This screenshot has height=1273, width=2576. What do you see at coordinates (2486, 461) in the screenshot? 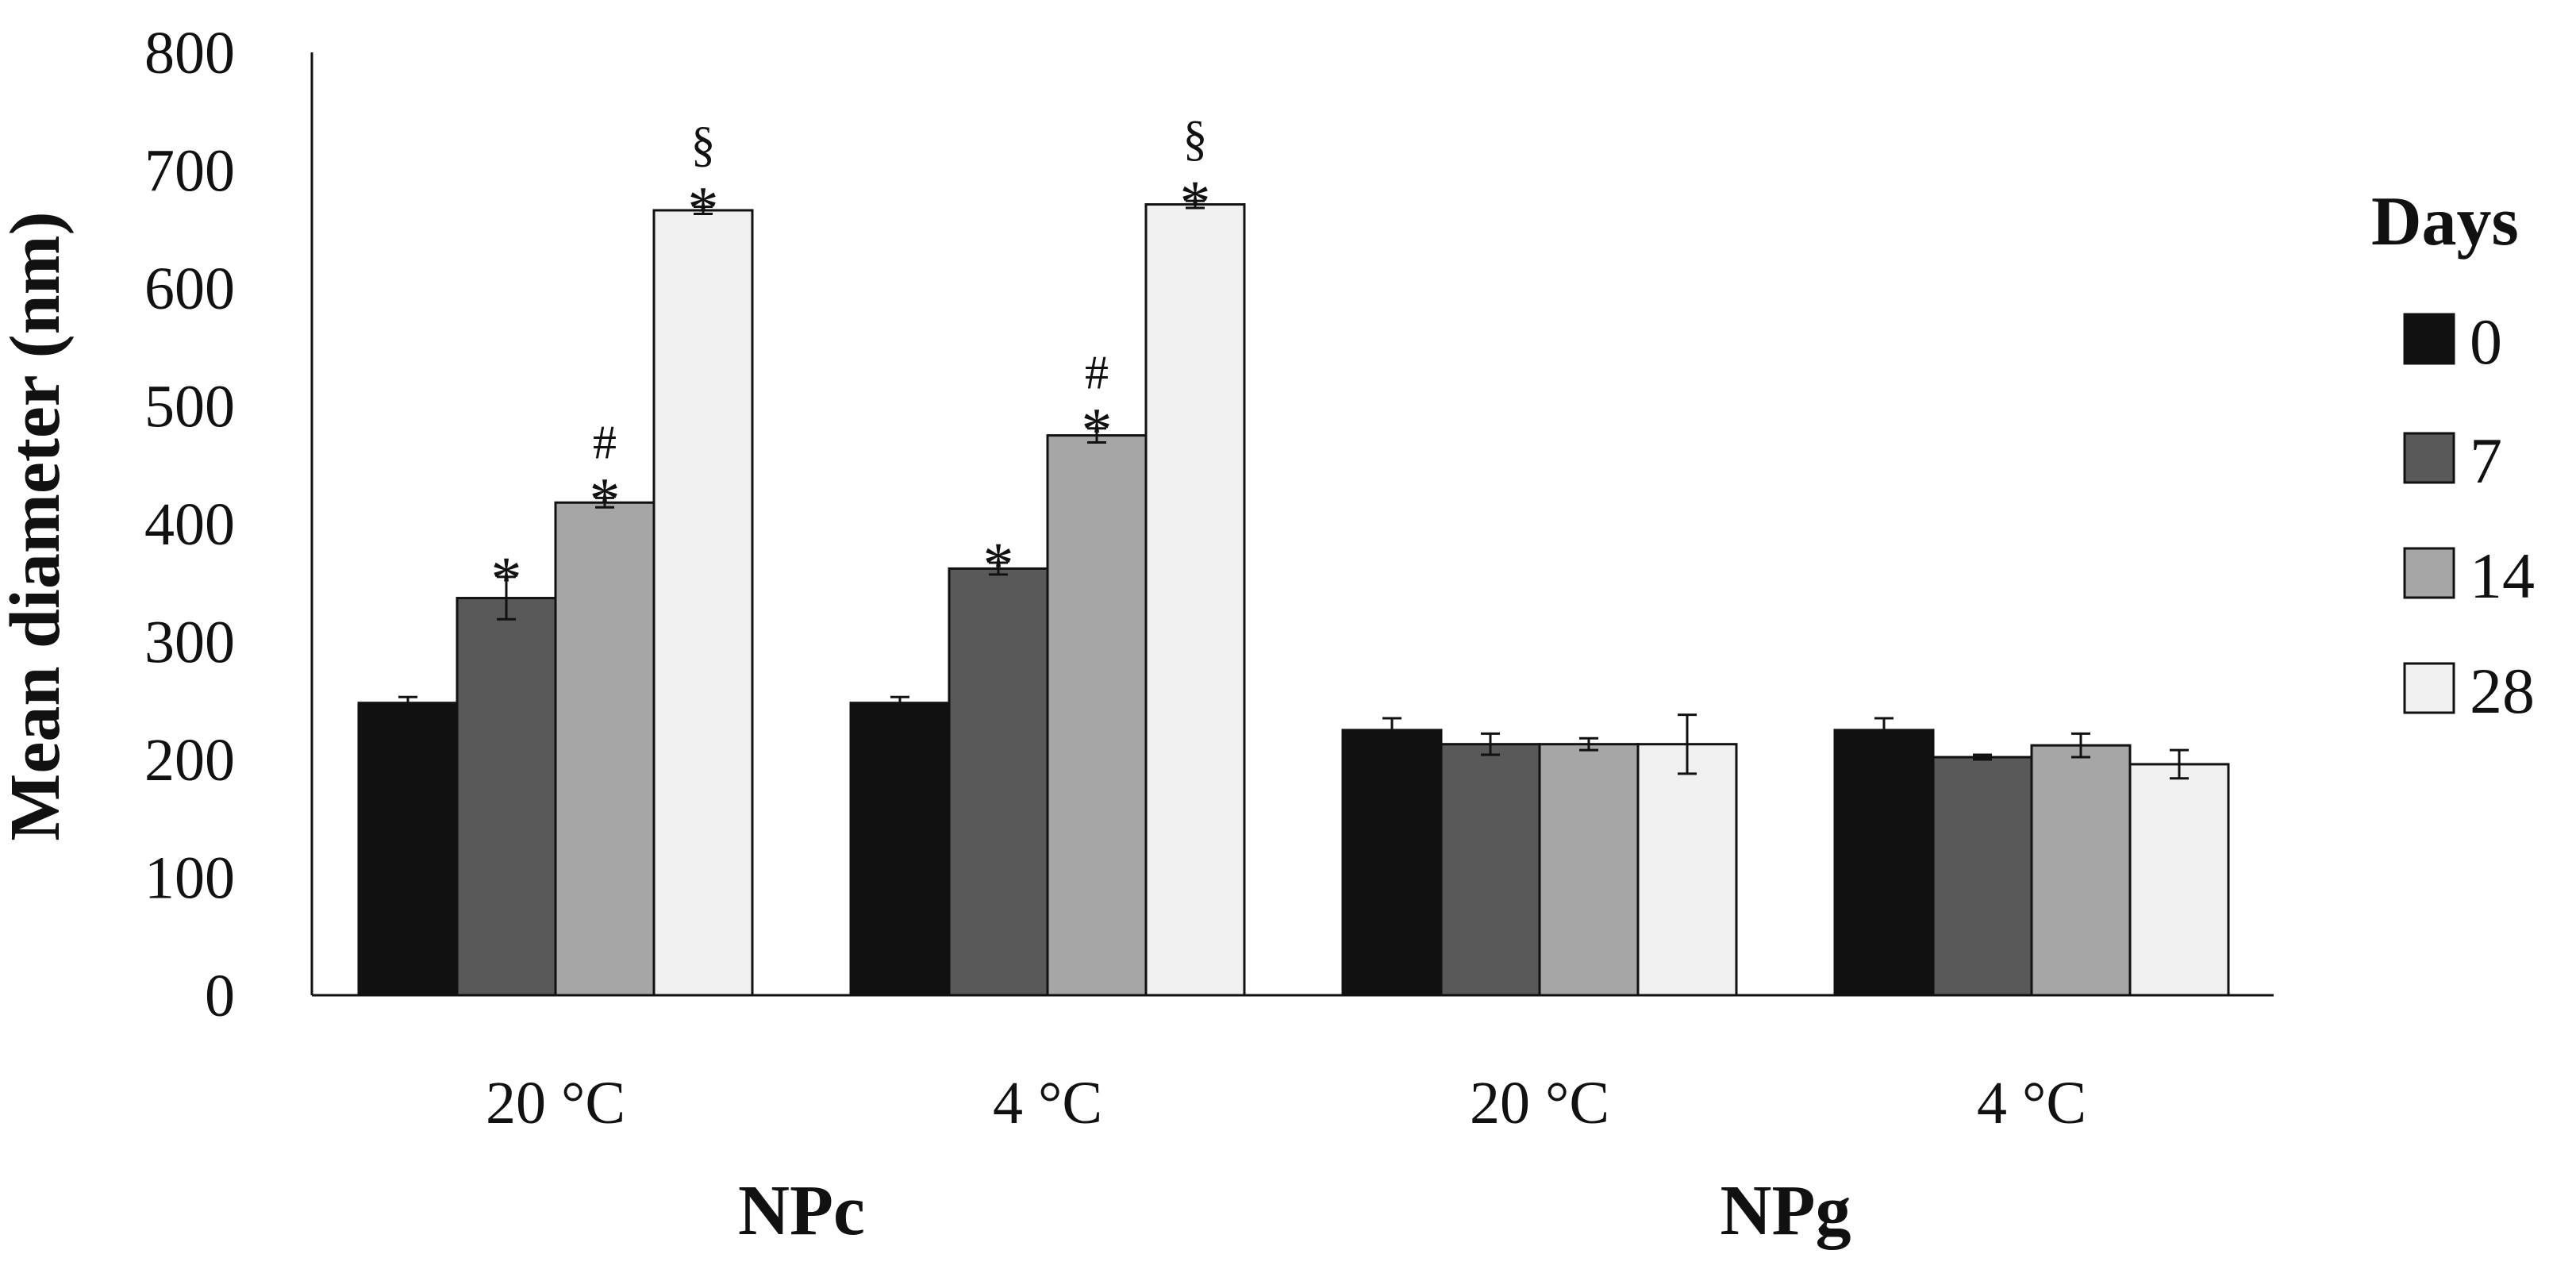
I see `legend-label-day-7: 7` at bounding box center [2486, 461].